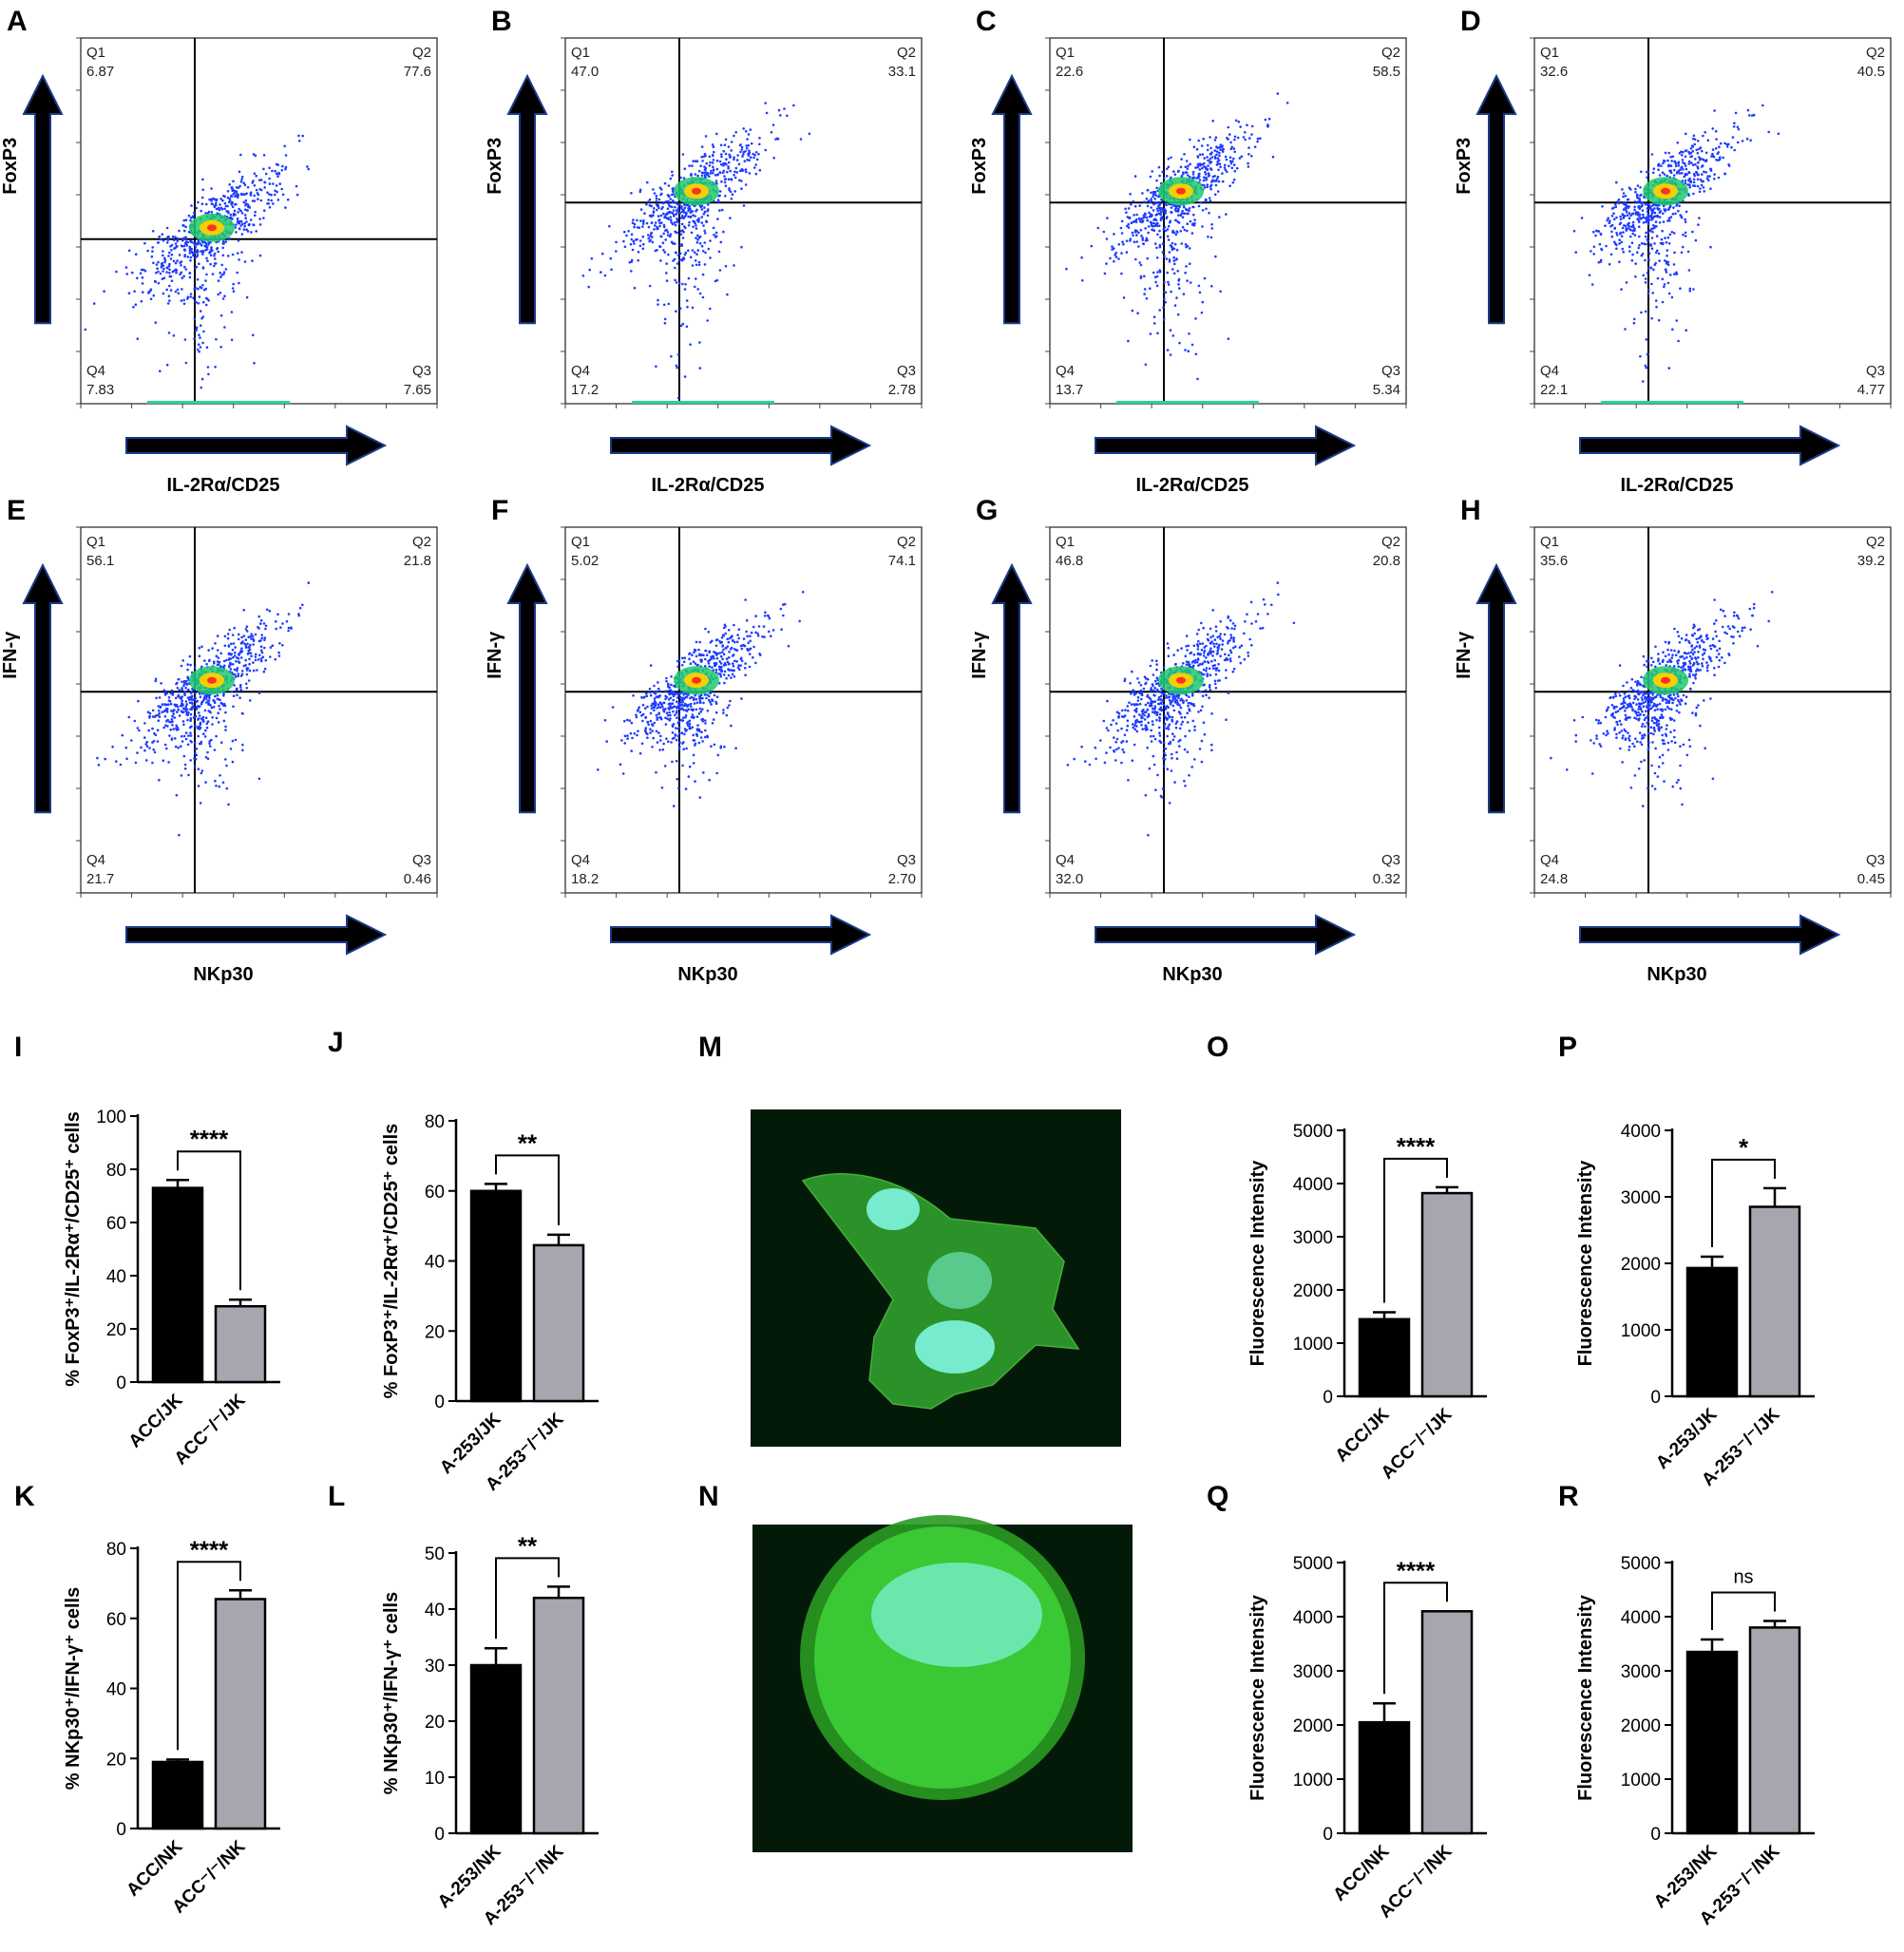 The height and width of the screenshot is (1952, 1904). I want to click on panel-letter: I, so click(18, 1047).